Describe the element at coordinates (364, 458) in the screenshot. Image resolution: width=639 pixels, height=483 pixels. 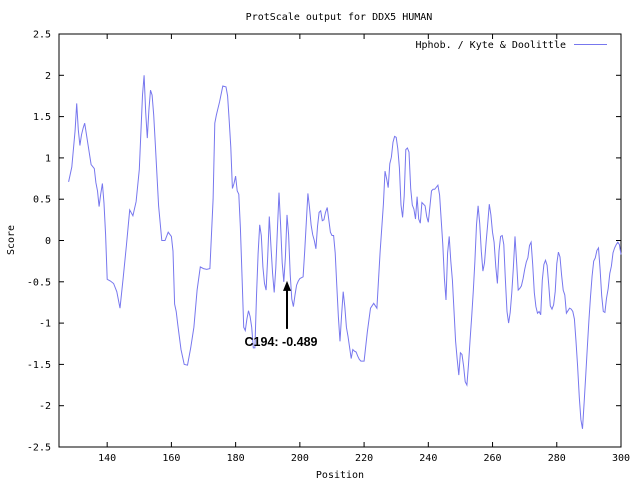
I see `x-tick-label: 220` at that location.